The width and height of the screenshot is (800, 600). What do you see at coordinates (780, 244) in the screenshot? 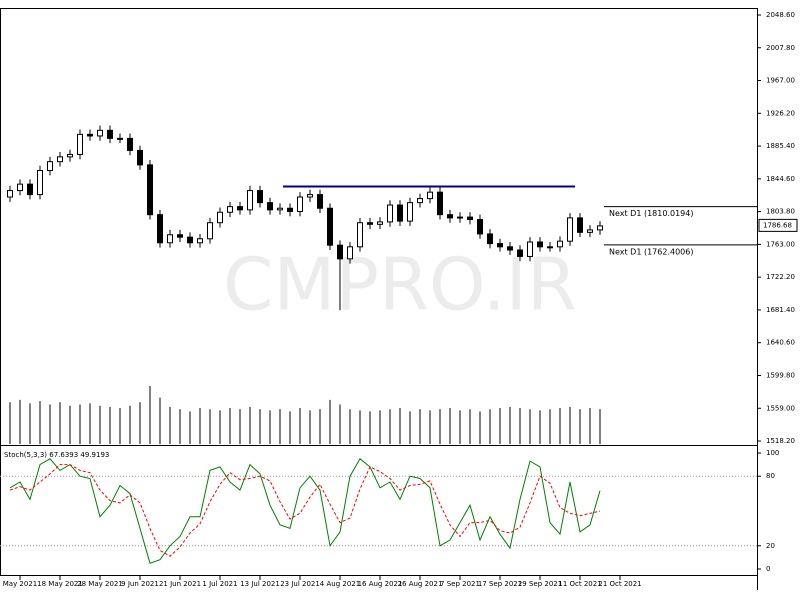
I see `y-tick-label: 1763.00` at bounding box center [780, 244].